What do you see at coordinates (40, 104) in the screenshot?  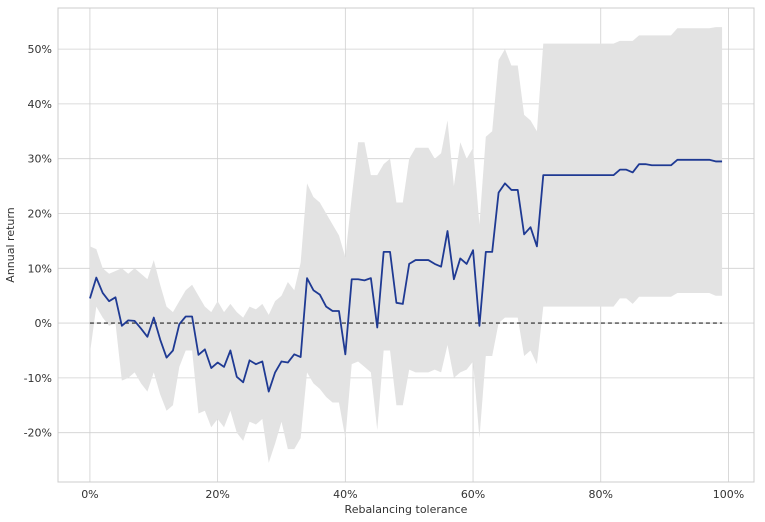 I see `y-tick-label: 40%` at bounding box center [40, 104].